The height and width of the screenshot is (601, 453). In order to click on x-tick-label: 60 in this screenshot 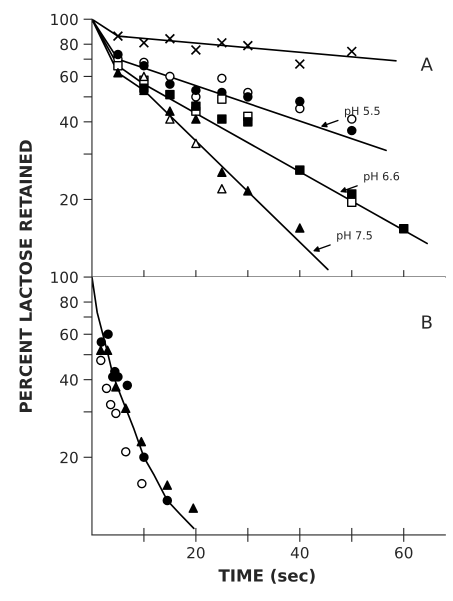, I will do `click(403, 552)`.